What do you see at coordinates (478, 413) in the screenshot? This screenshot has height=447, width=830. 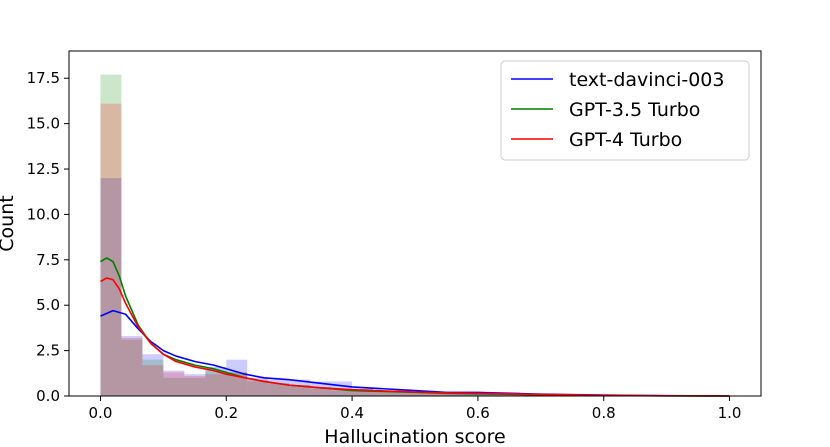 I see `x-tick-label-3: 0.6` at bounding box center [478, 413].